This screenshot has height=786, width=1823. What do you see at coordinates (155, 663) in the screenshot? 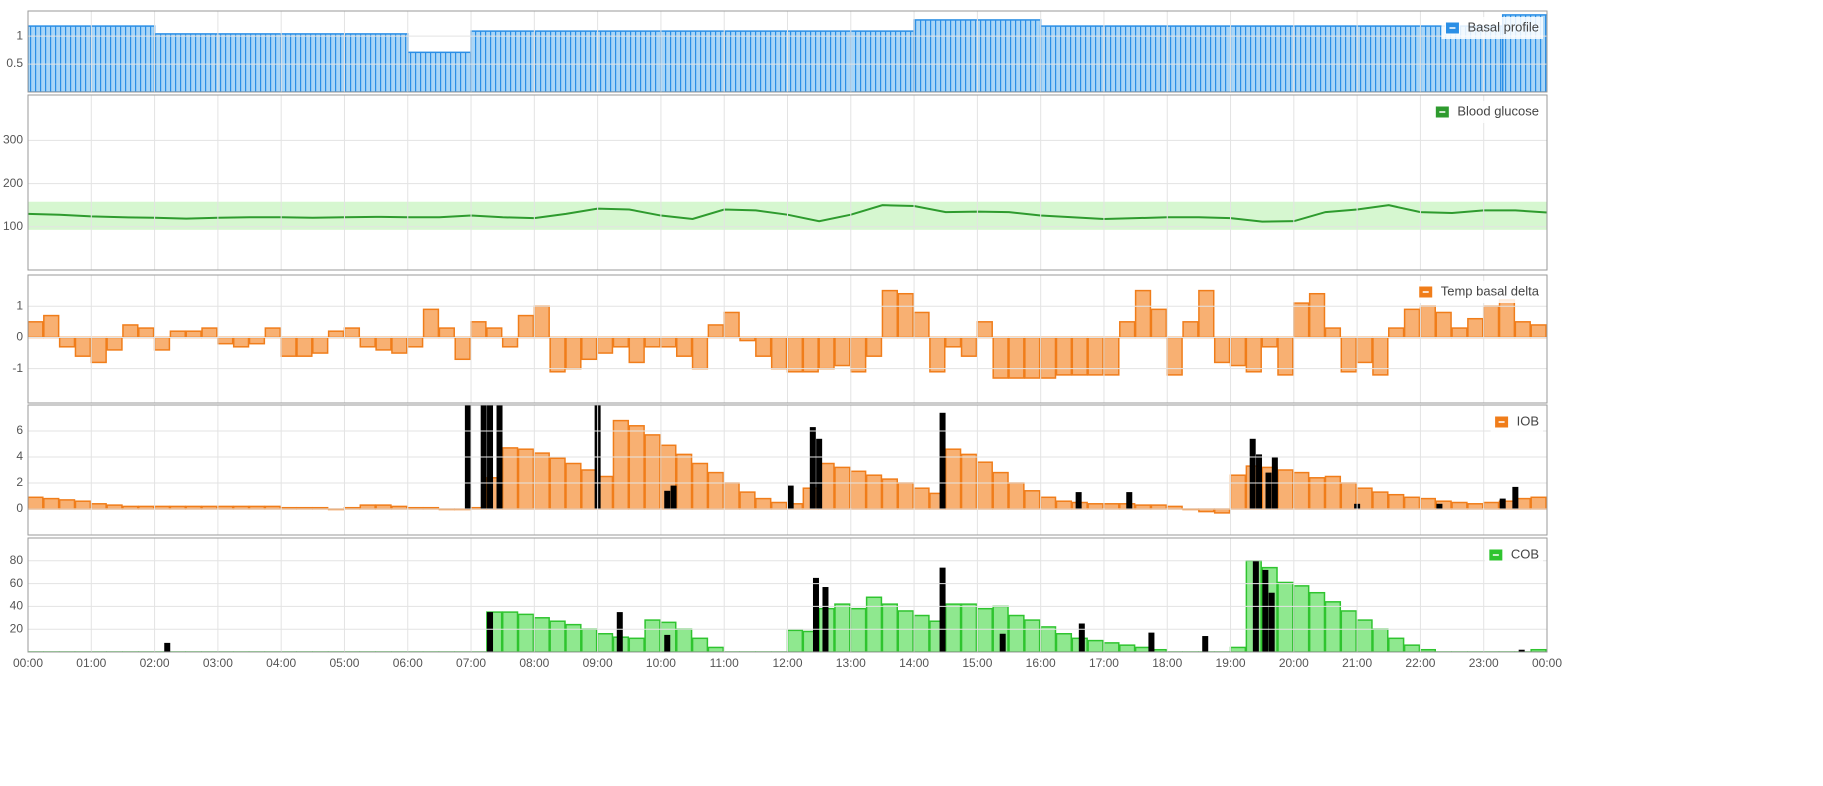
I see `x-tick-label: 02:00` at bounding box center [155, 663].